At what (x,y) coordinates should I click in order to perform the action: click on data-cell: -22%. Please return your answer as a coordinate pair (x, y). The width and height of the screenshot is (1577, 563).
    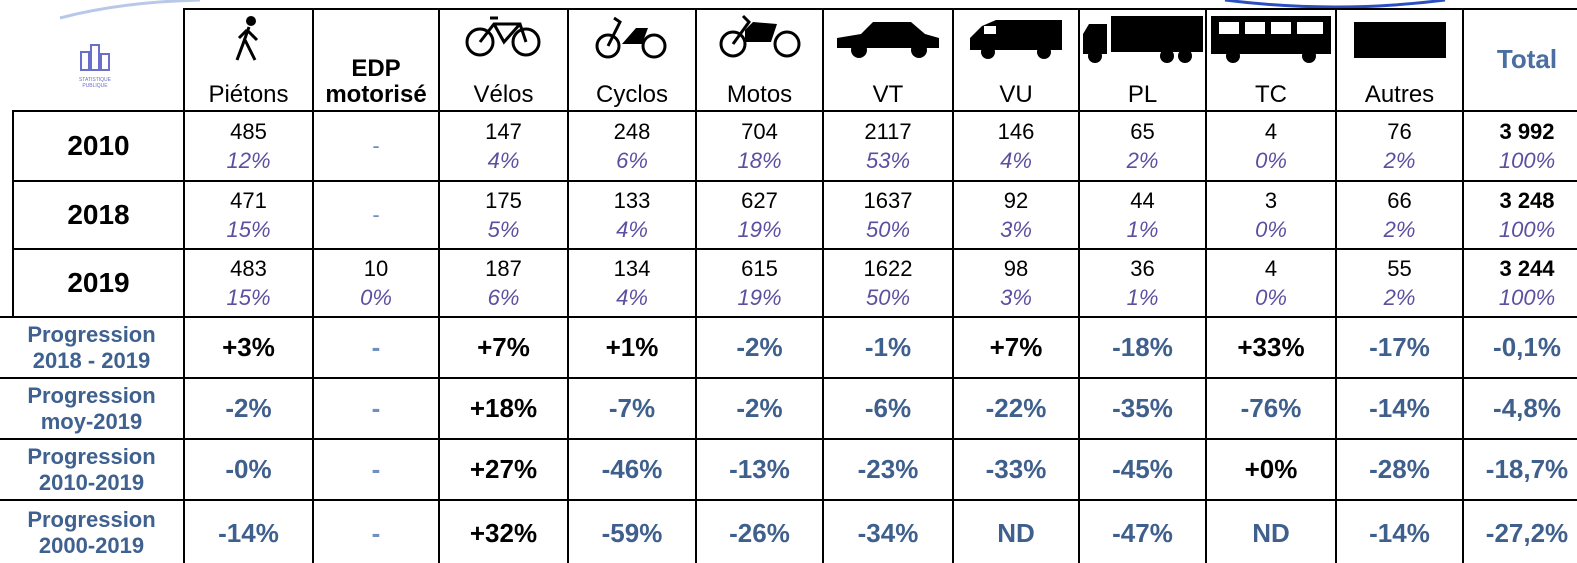
    Looking at the image, I should click on (1016, 408).